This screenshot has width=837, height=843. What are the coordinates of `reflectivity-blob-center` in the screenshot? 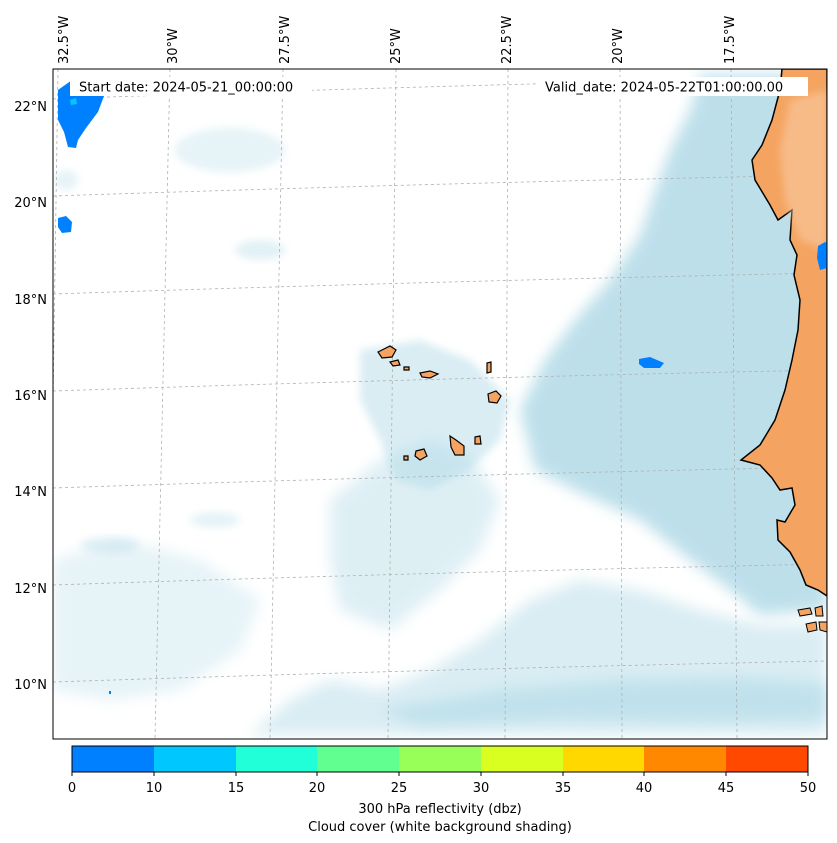 It's located at (651, 362).